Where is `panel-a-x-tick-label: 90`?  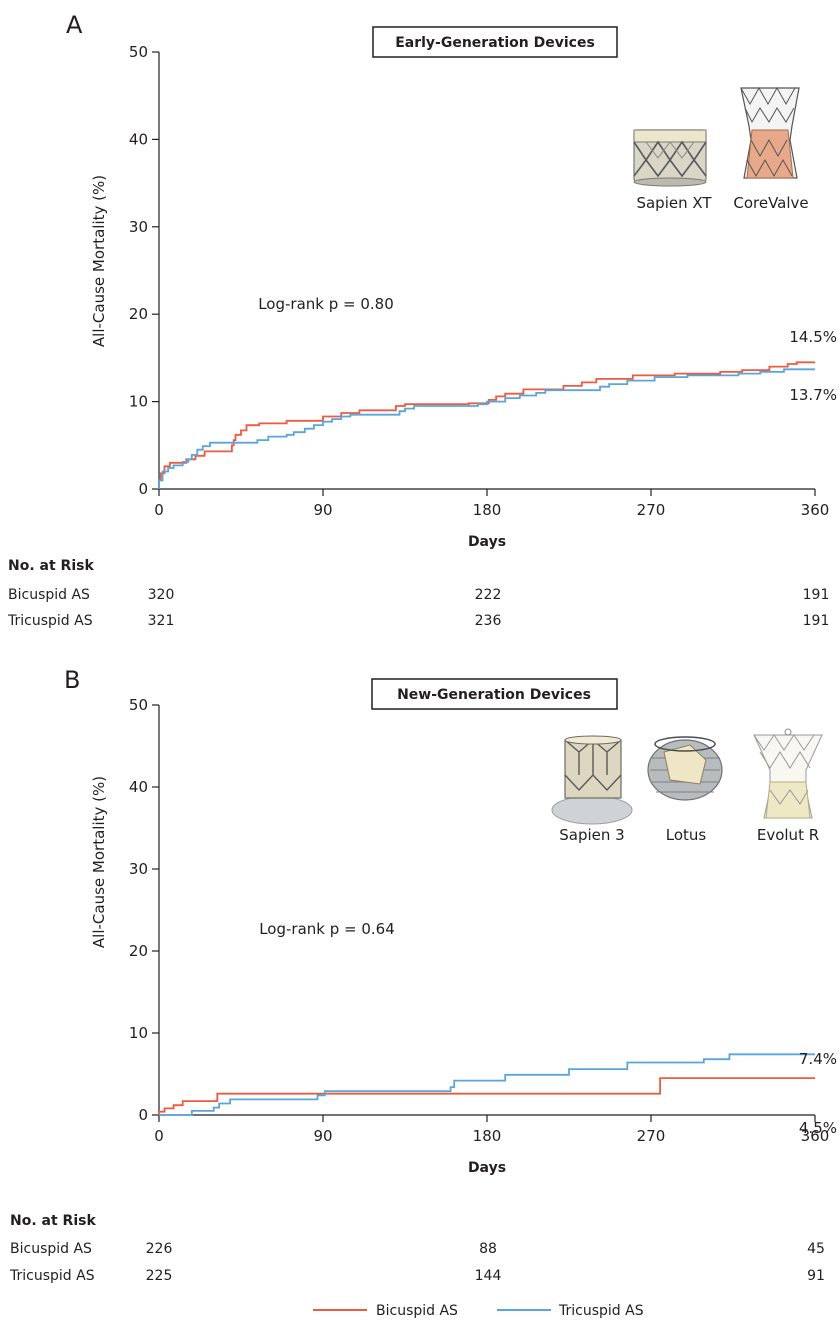
panel-a-x-tick-label: 90 is located at coordinates (322, 510).